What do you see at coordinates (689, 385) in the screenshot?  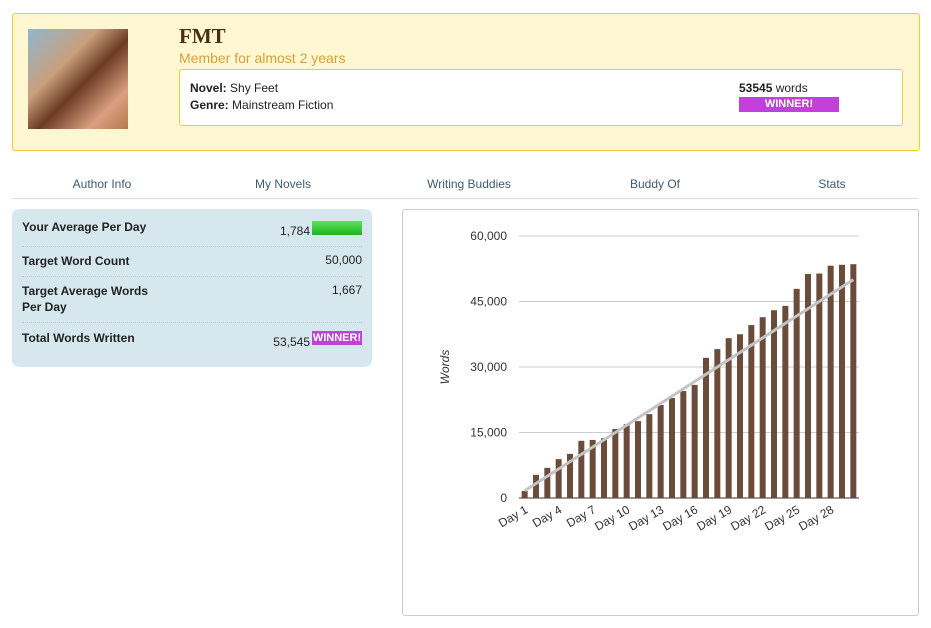 I see `trend-line` at bounding box center [689, 385].